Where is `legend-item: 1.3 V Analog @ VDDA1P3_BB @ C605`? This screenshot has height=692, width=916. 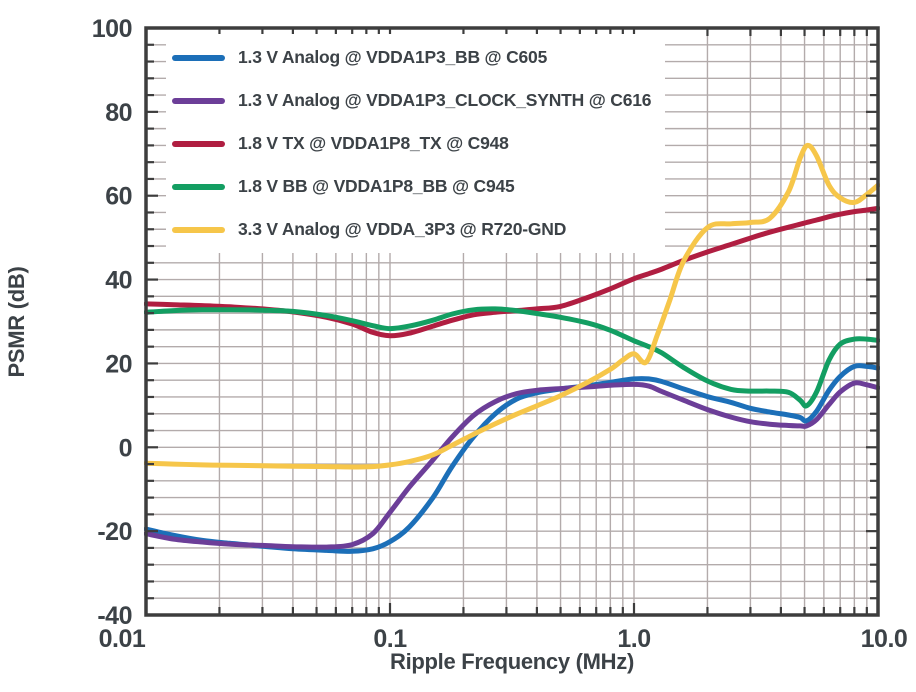
legend-item: 1.3 V Analog @ VDDA1P3_BB @ C605 is located at coordinates (411, 57).